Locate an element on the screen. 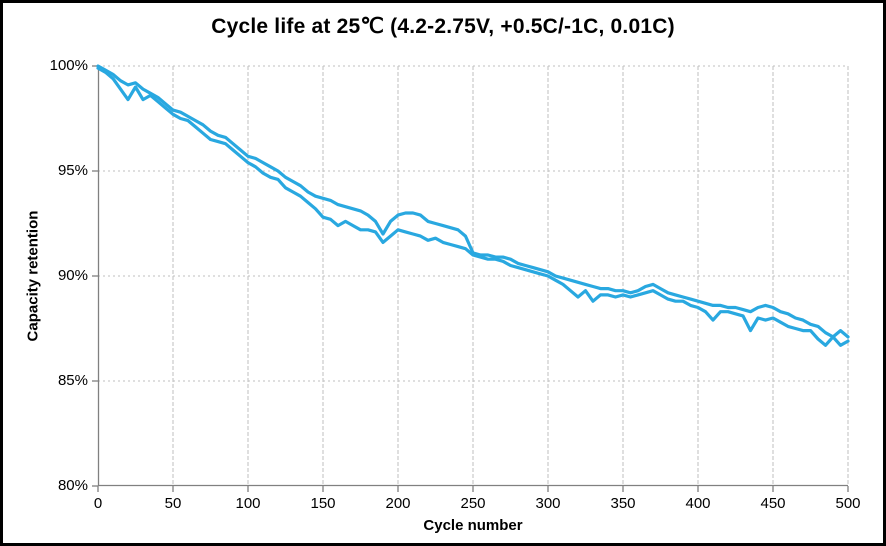  x-axis-title: Cycle number is located at coordinates (473, 525).